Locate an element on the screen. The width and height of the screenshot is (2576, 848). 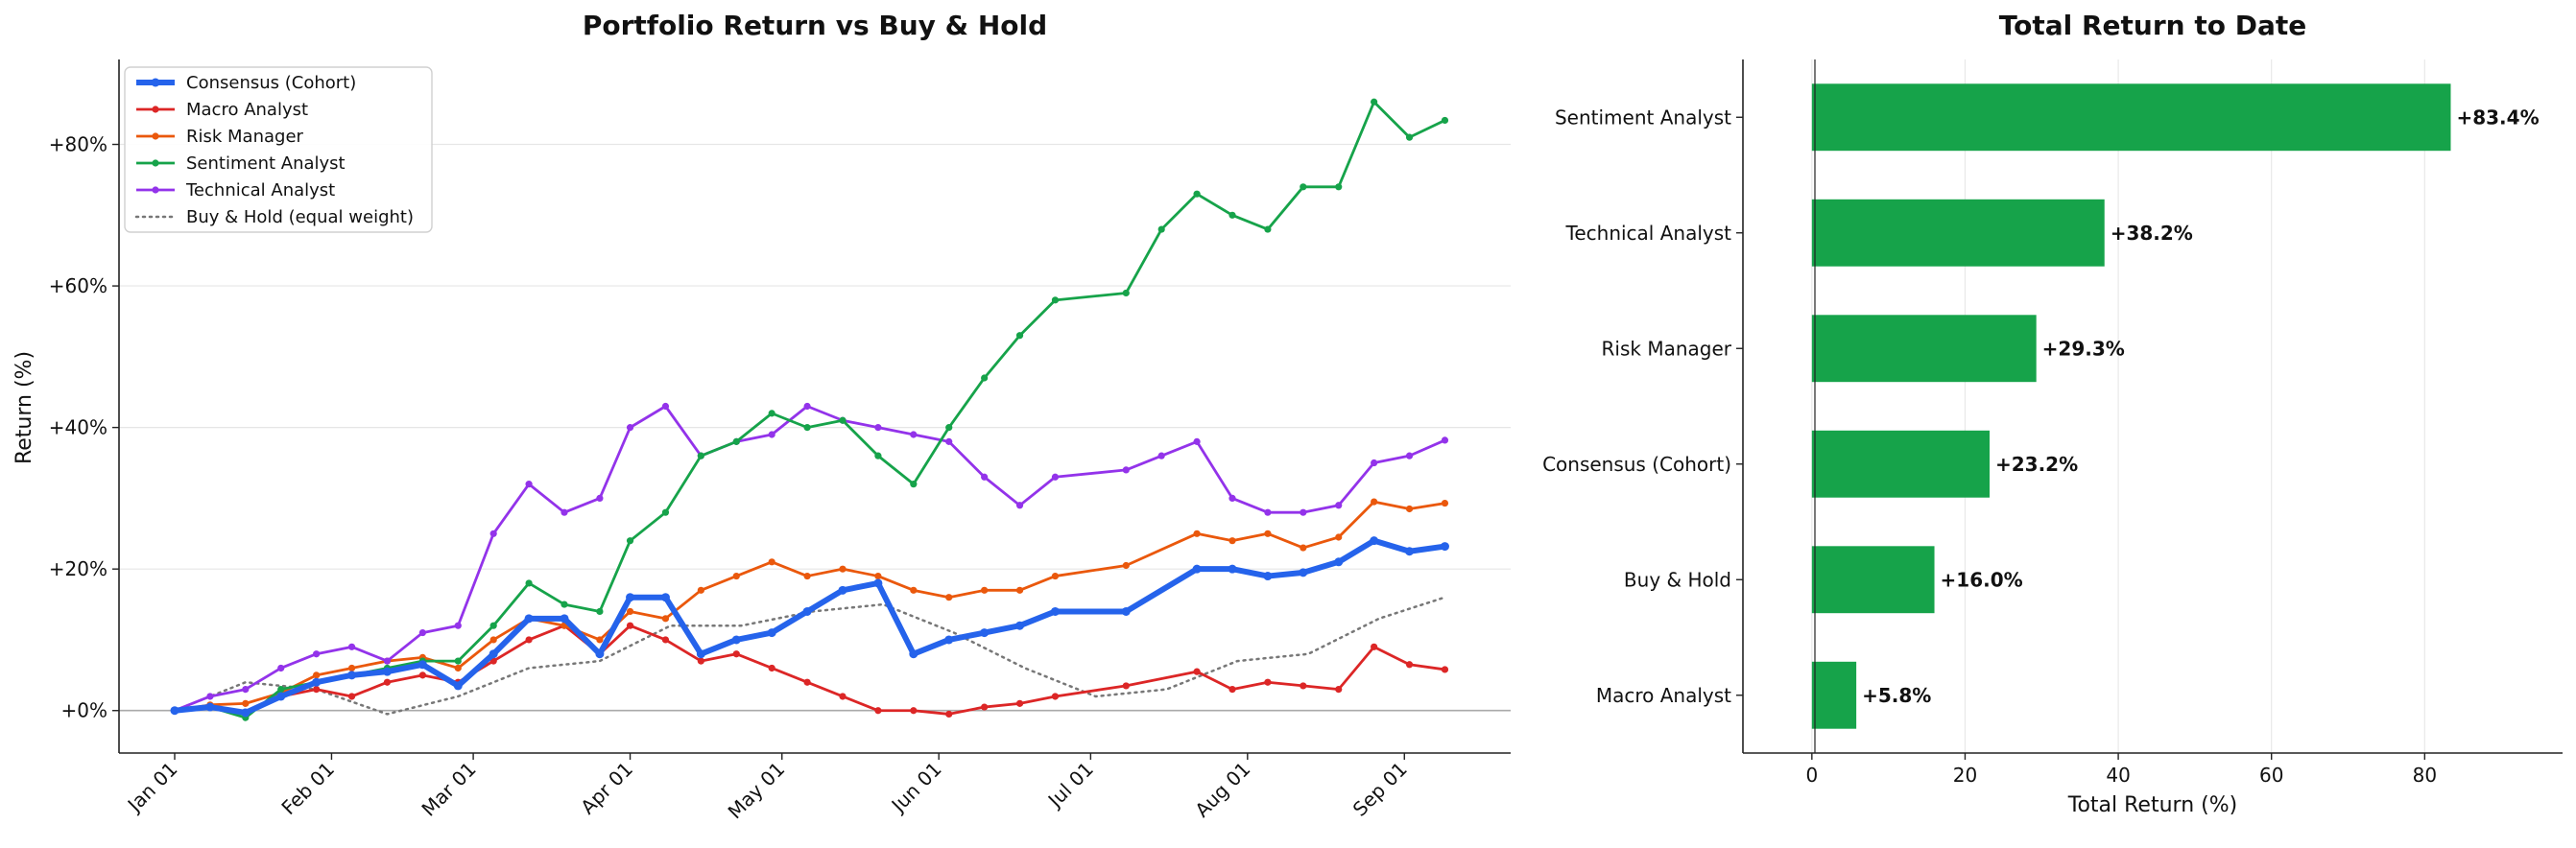
x-tick-label: 0 is located at coordinates (1811, 776).